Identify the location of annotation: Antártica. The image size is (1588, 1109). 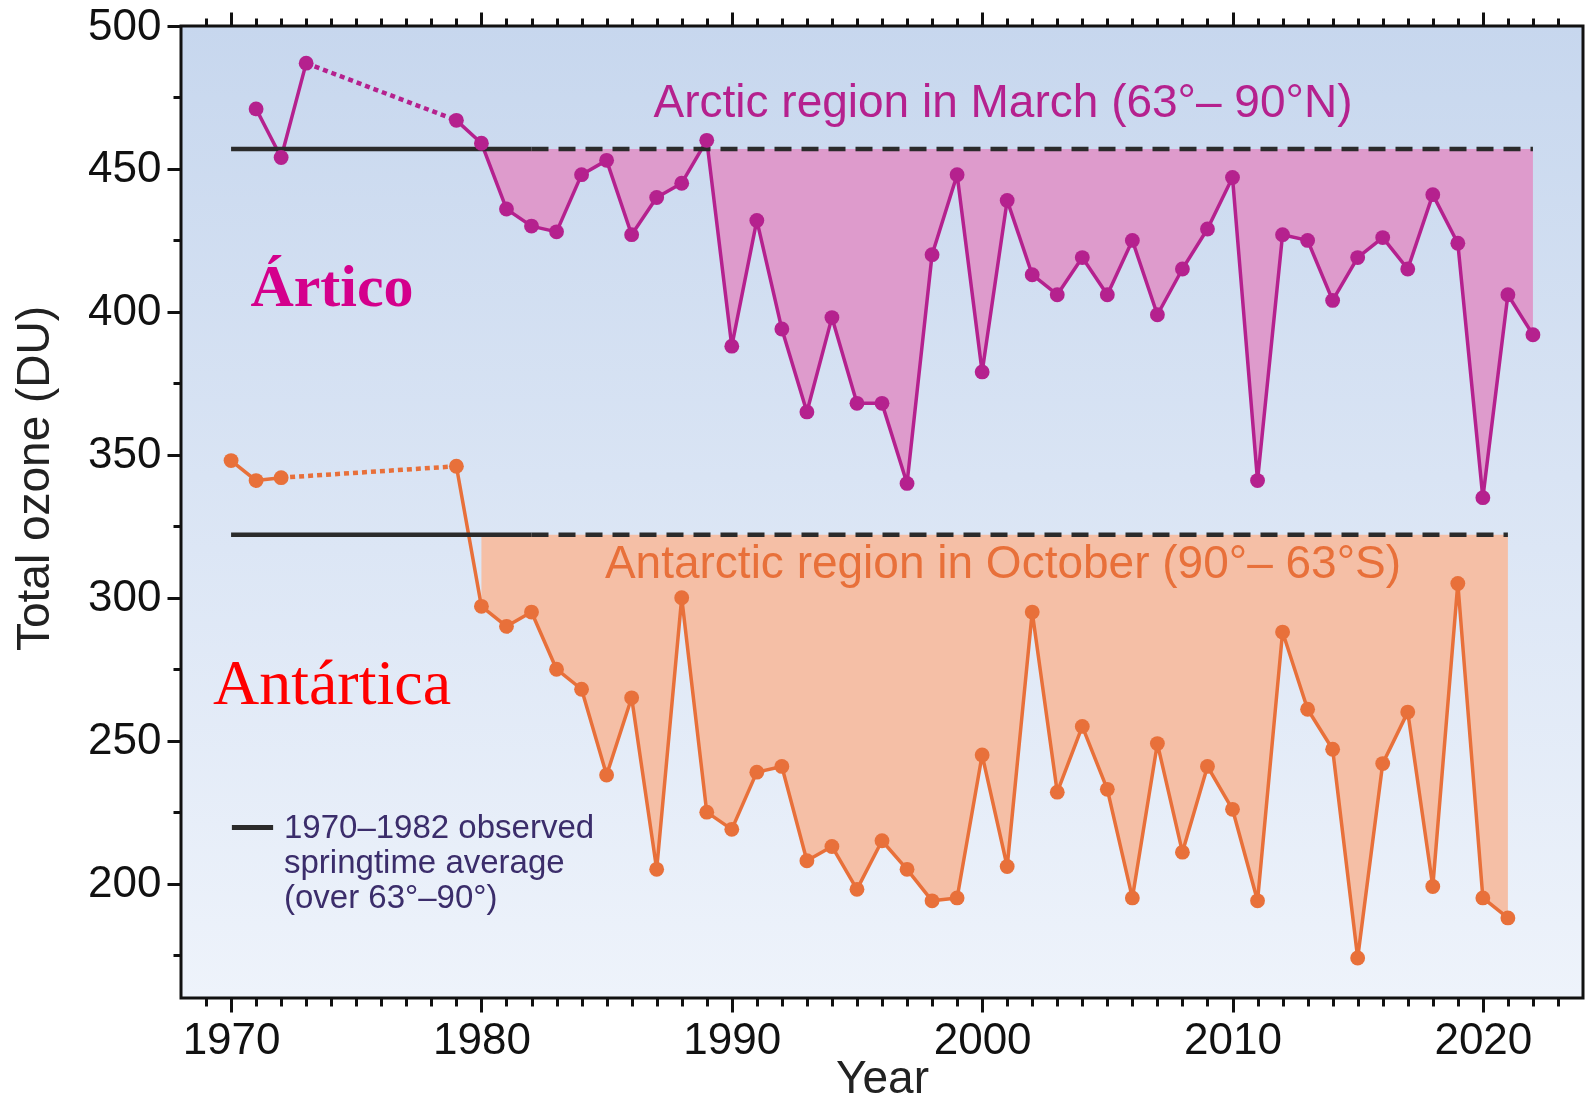
(332, 682).